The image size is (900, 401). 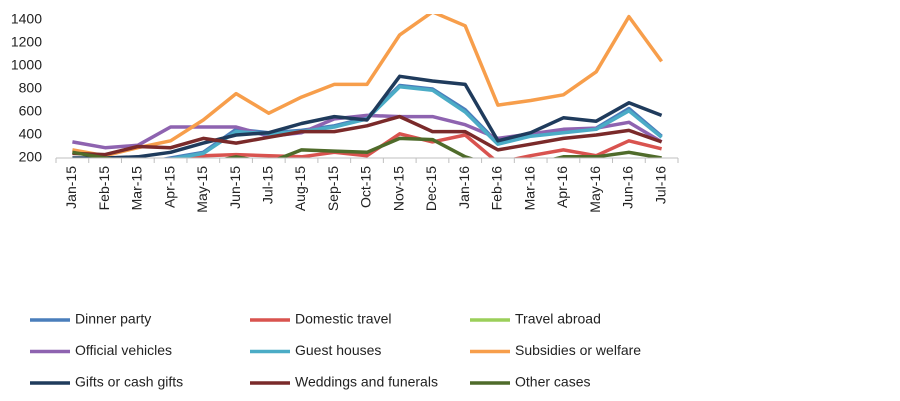 I want to click on legend-label: Dinner party, so click(x=113, y=319).